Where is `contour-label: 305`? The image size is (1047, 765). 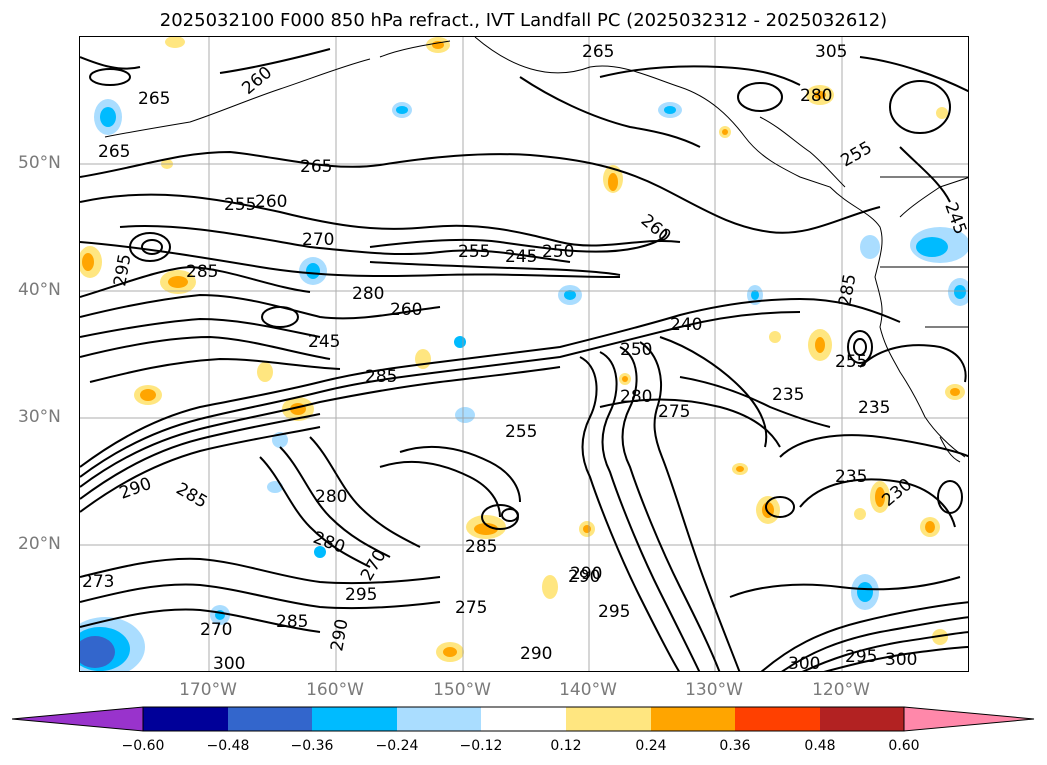
contour-label: 305 is located at coordinates (831, 52).